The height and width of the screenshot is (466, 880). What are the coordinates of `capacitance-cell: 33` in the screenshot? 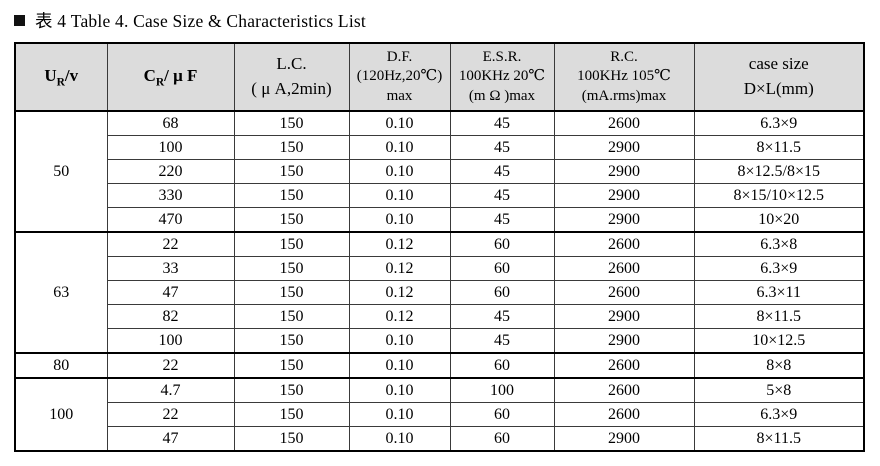 It's located at (170, 268).